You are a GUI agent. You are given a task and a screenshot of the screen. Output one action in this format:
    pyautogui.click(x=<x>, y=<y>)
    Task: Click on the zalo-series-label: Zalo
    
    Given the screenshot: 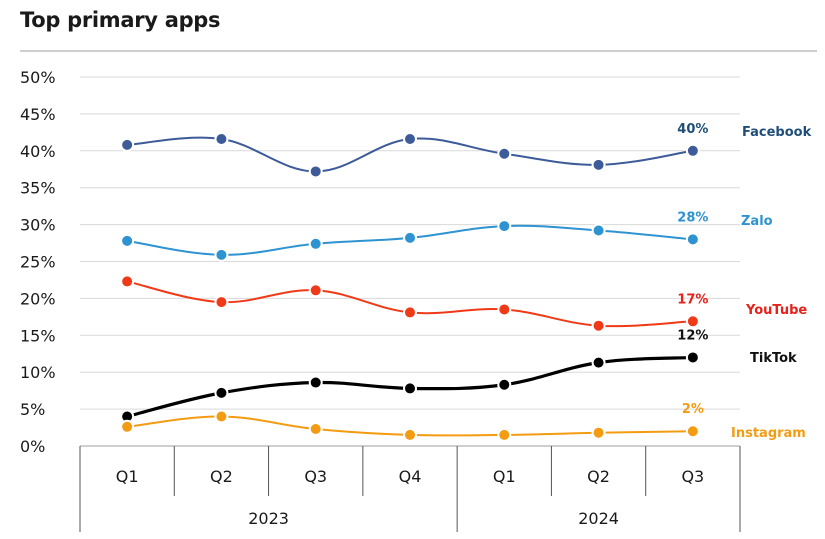 What is the action you would take?
    pyautogui.click(x=757, y=221)
    